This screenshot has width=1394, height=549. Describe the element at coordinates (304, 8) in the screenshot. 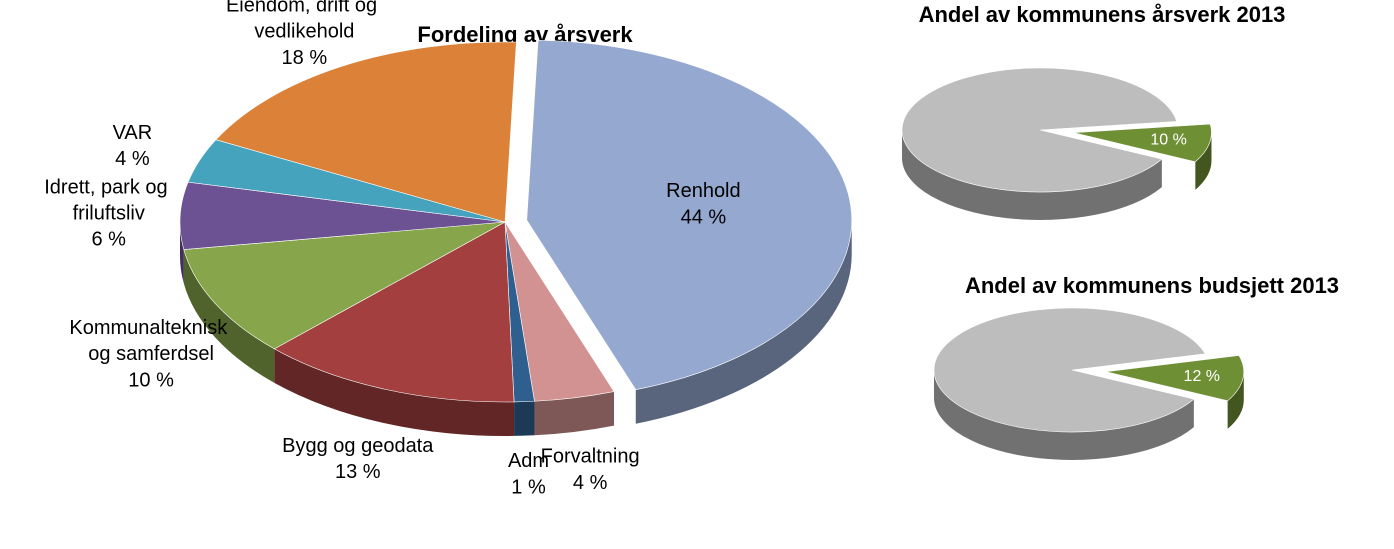

I see `slice-label-line: Eiendom, drift og` at that location.